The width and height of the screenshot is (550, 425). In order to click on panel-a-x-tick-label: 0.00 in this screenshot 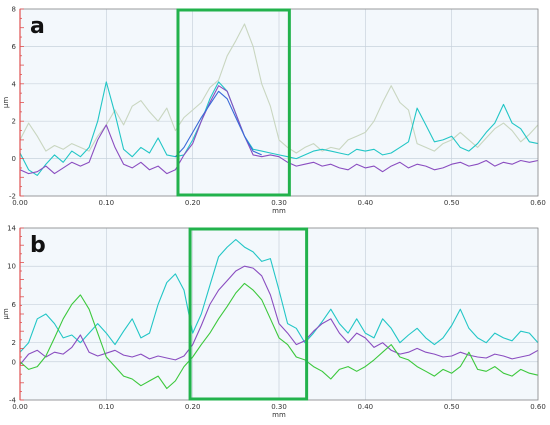, I will do `click(20, 203)`.